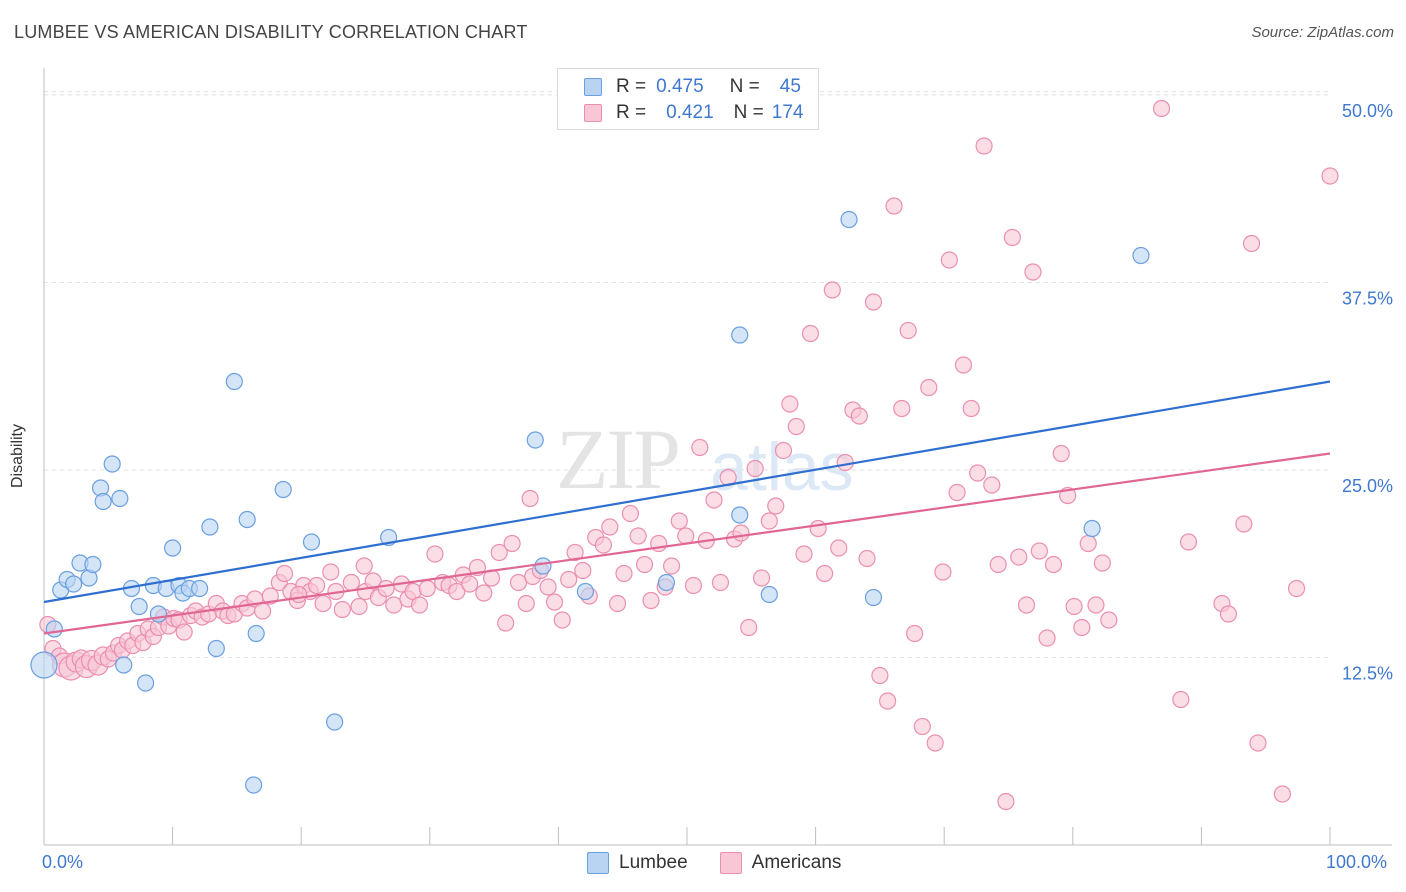 The width and height of the screenshot is (1406, 892). Describe the element at coordinates (1367, 392) in the screenshot. I see `y-tick-labels: 12.5% 25.0% 37.5% 50.0%` at that location.